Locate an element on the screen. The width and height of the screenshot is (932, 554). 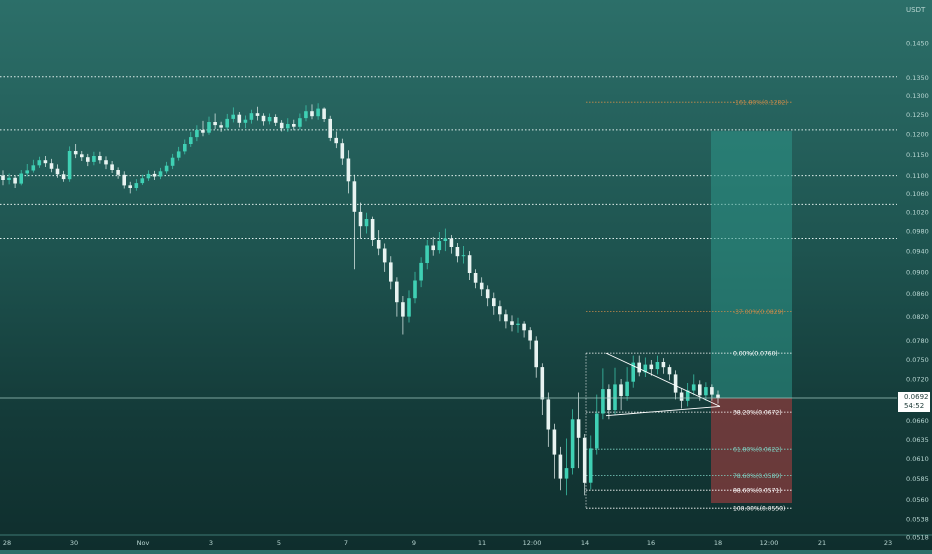
price-tick-21: 0.0585 is located at coordinates (917, 479).